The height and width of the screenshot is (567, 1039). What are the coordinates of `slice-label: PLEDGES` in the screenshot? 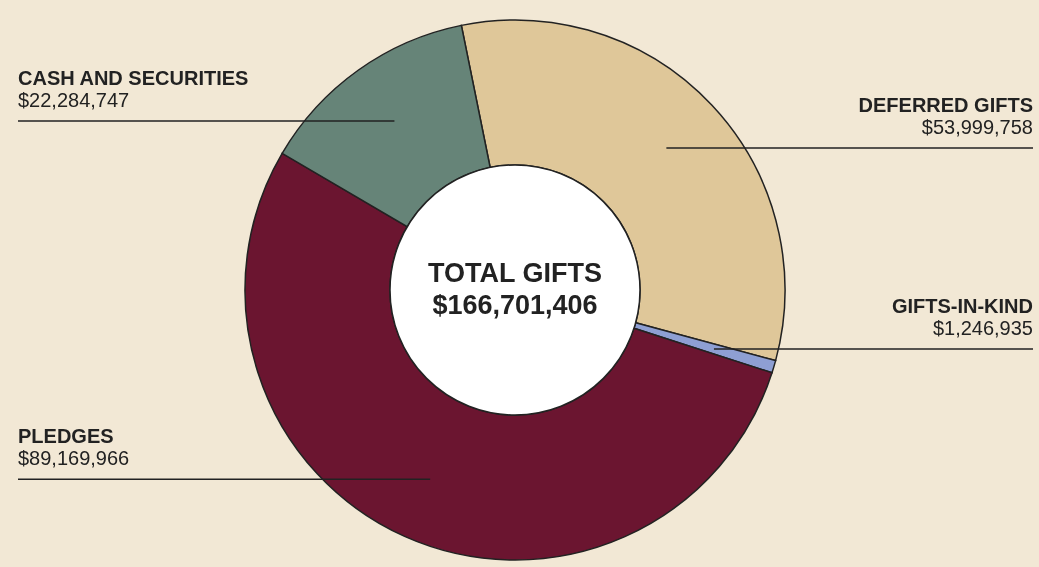 It's located at (66, 436).